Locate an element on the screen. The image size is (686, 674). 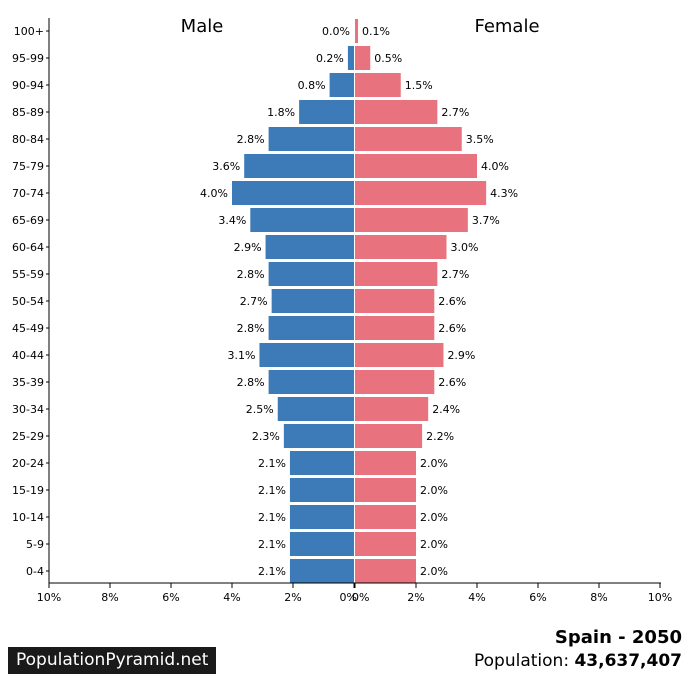
population-label: Population: is located at coordinates (522, 661).